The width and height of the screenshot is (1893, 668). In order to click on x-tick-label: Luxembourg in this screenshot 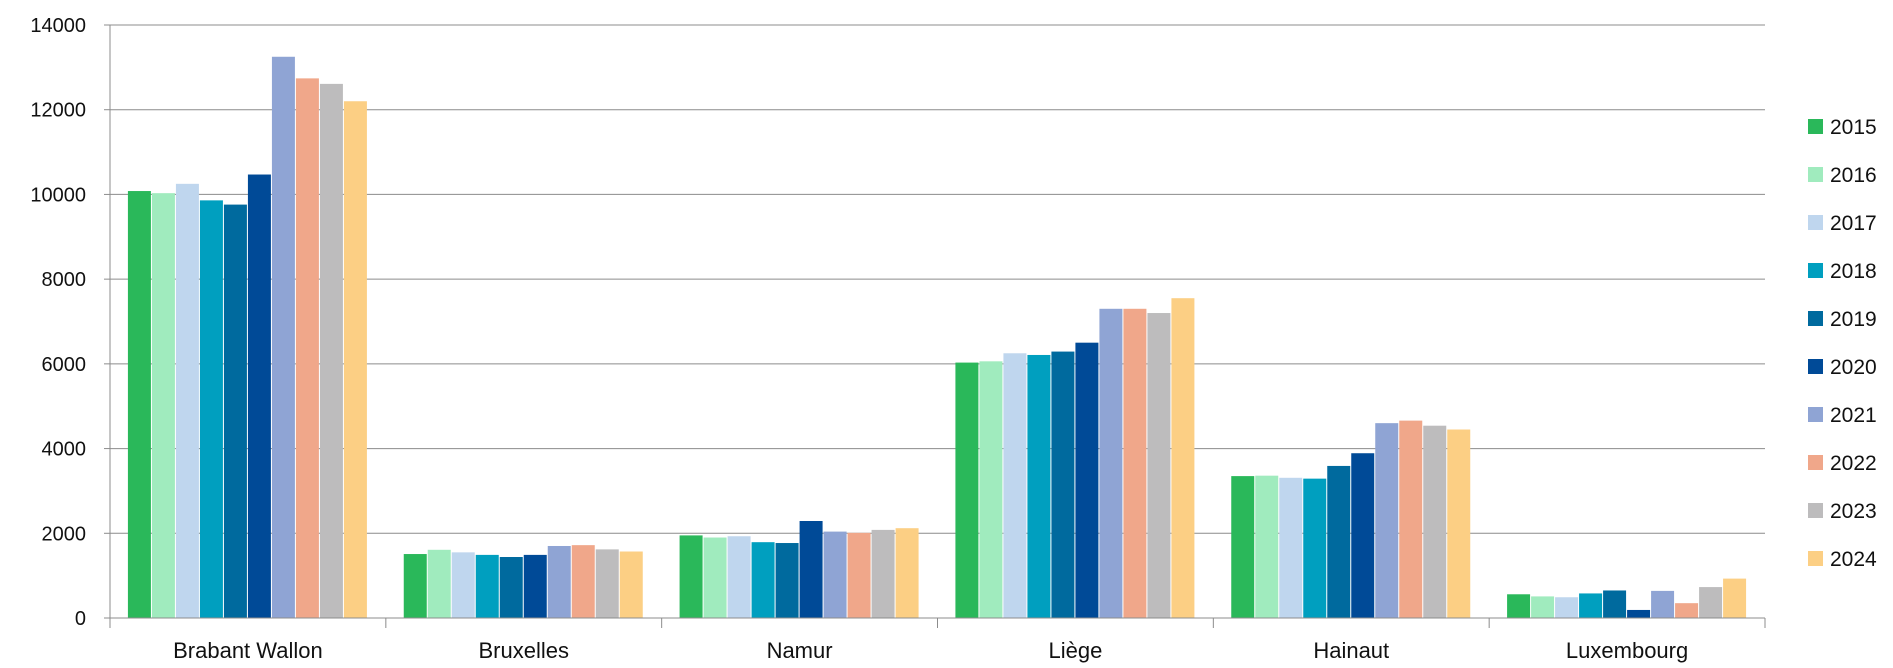, I will do `click(1627, 650)`.